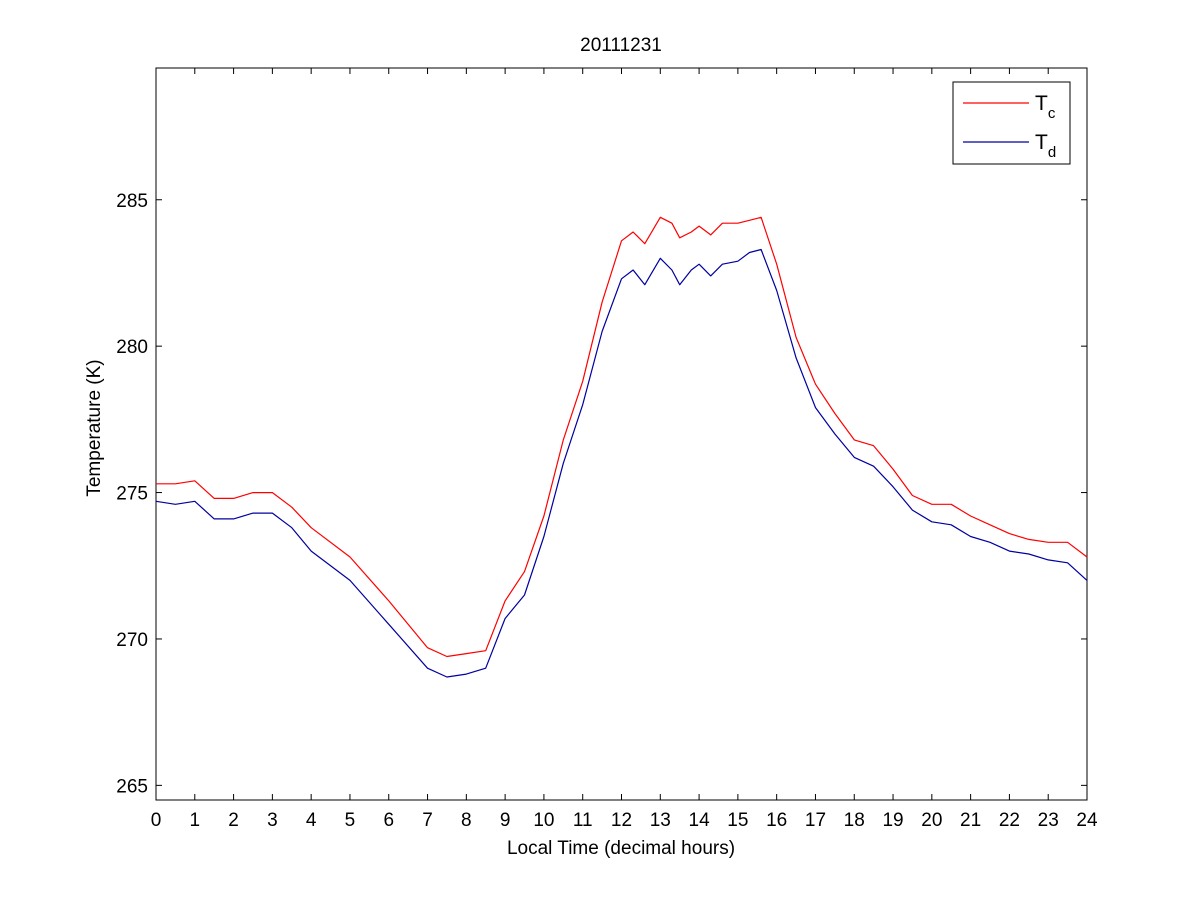 This screenshot has width=1201, height=900. I want to click on x-tick-label: 15, so click(737, 820).